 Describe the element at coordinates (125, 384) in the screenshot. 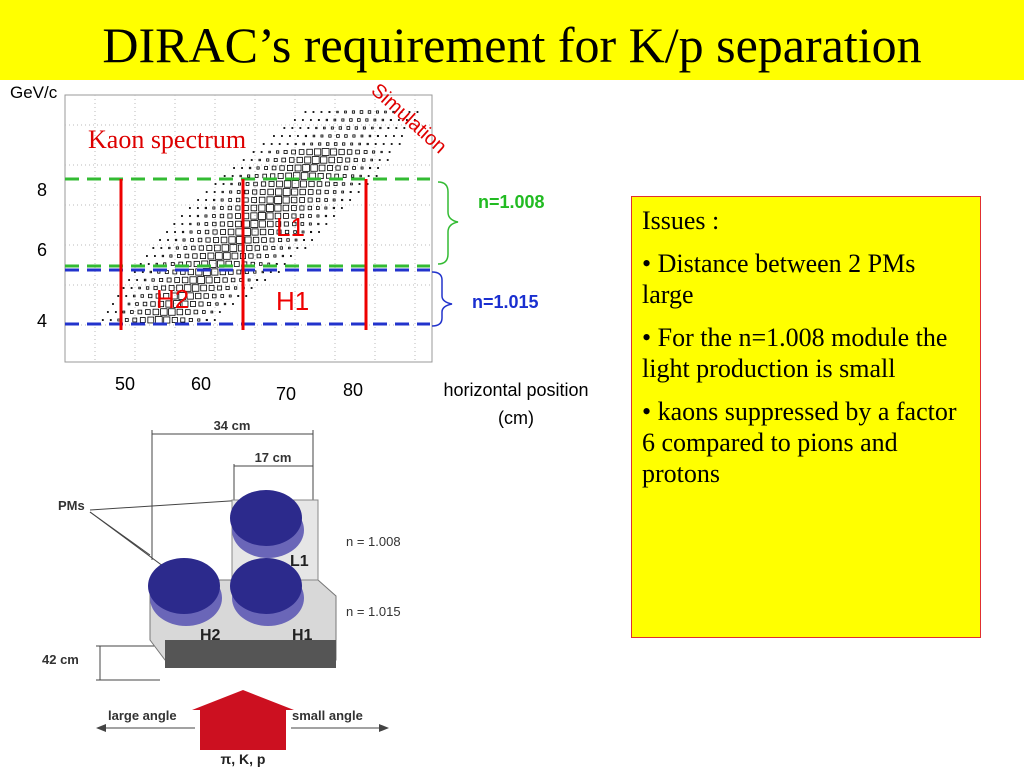

I see `x-label: 50` at that location.